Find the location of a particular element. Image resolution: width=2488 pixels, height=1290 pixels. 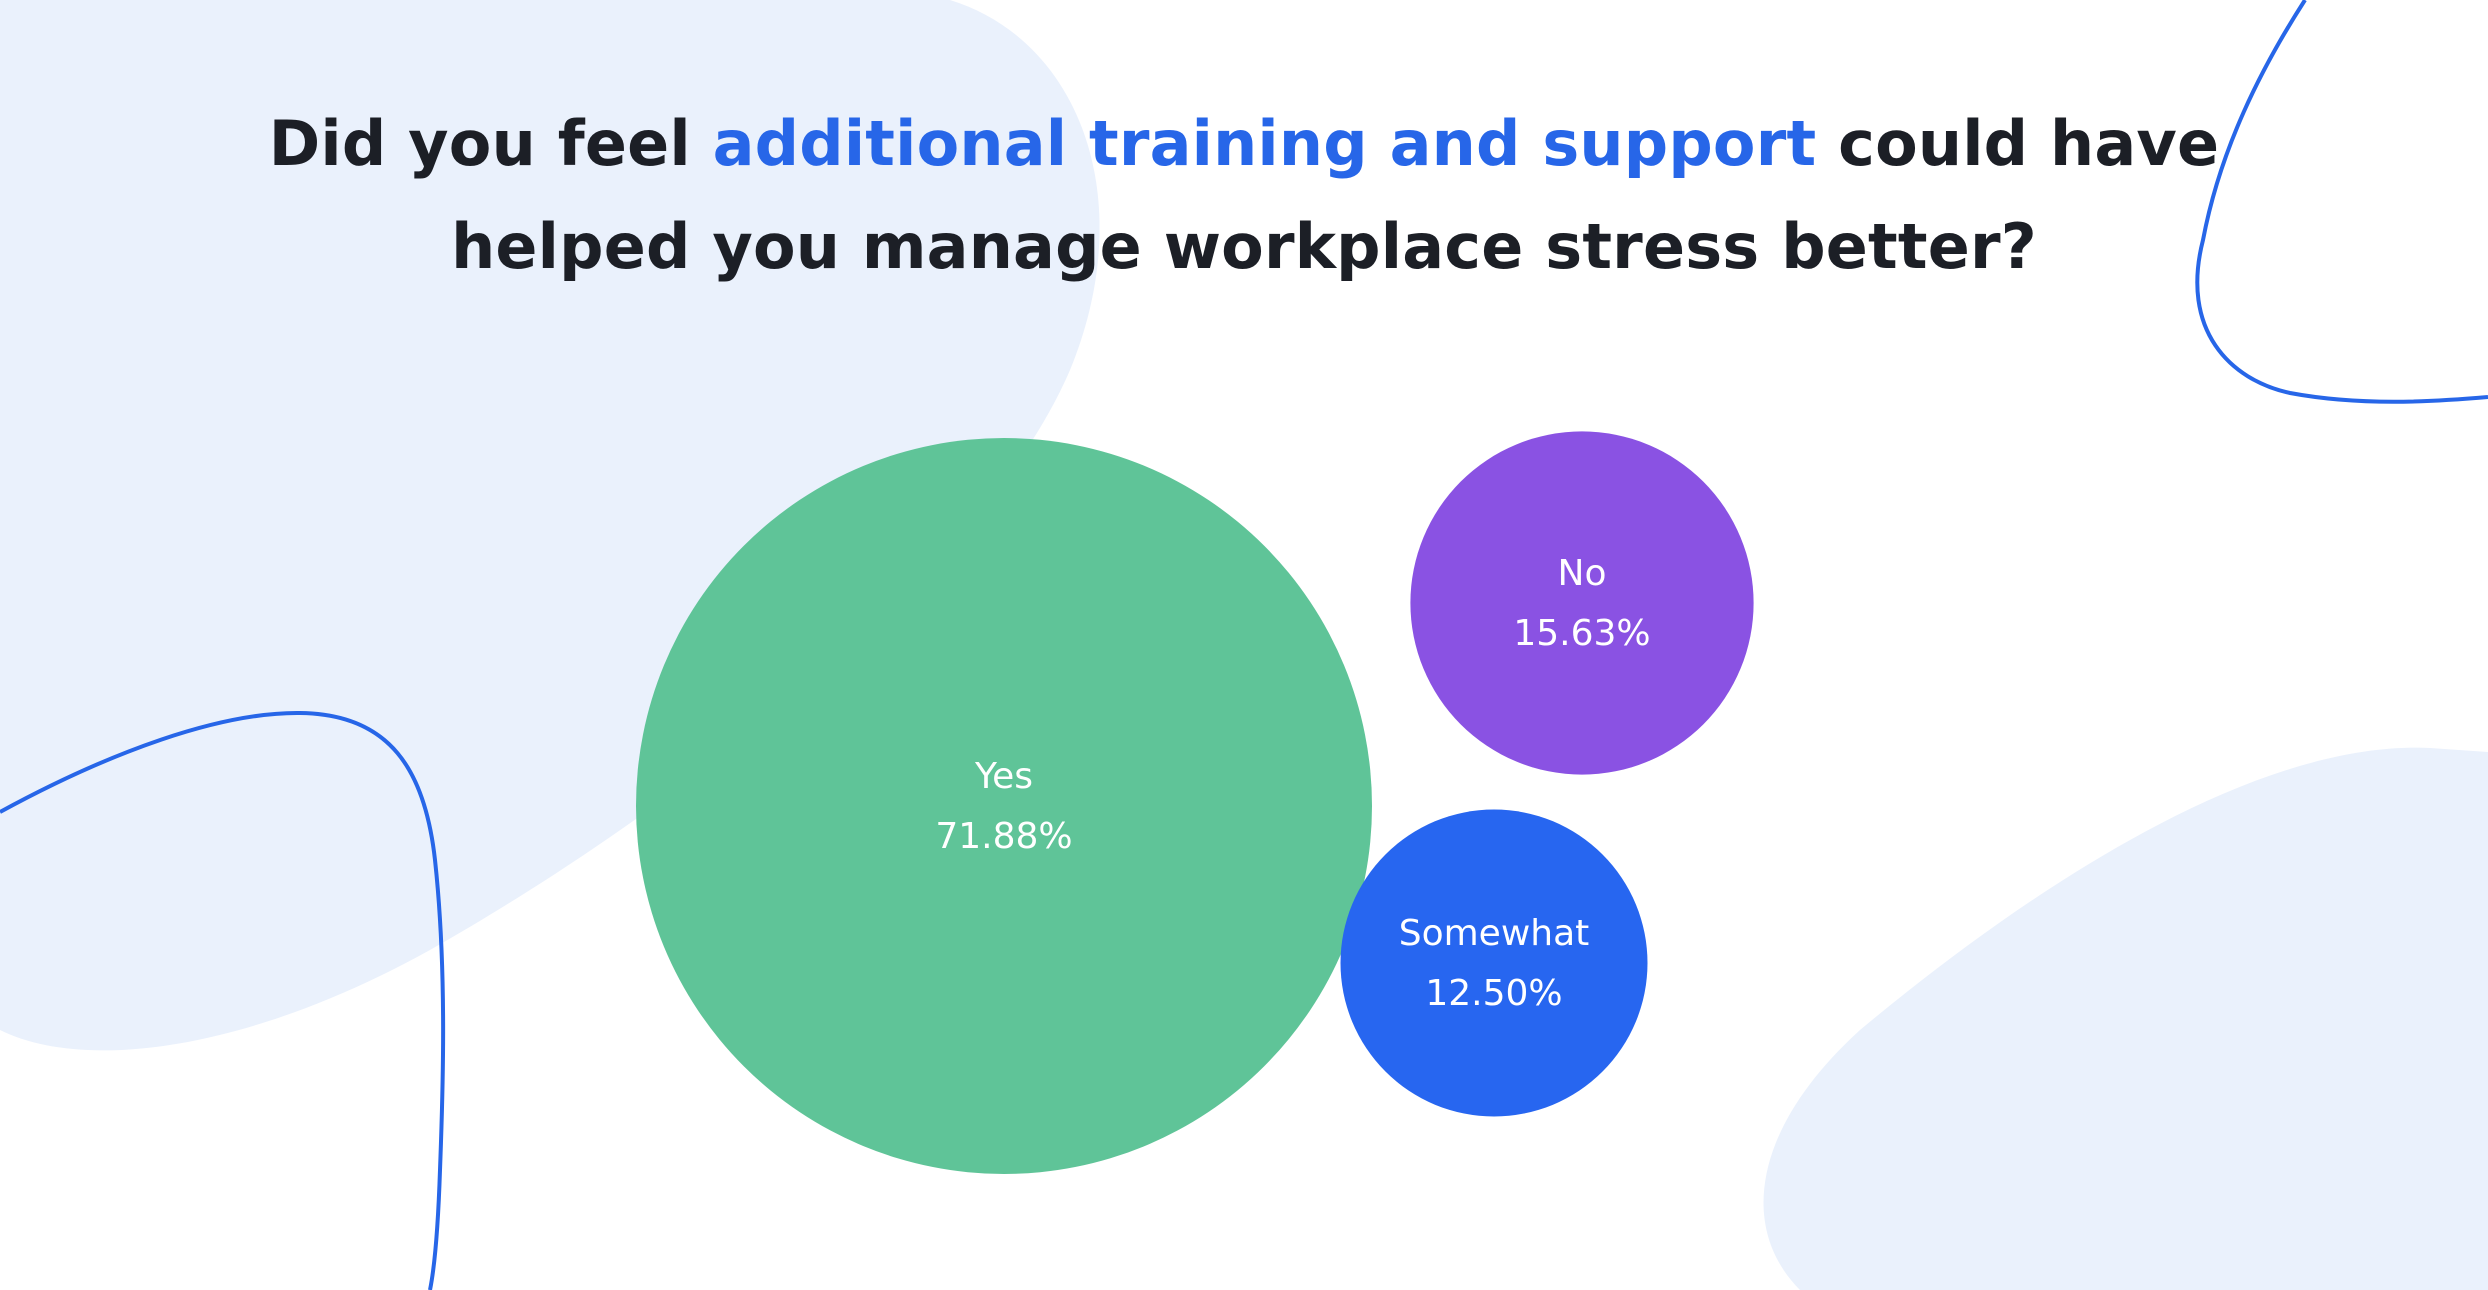

bubble-circle-no is located at coordinates (1582, 603).